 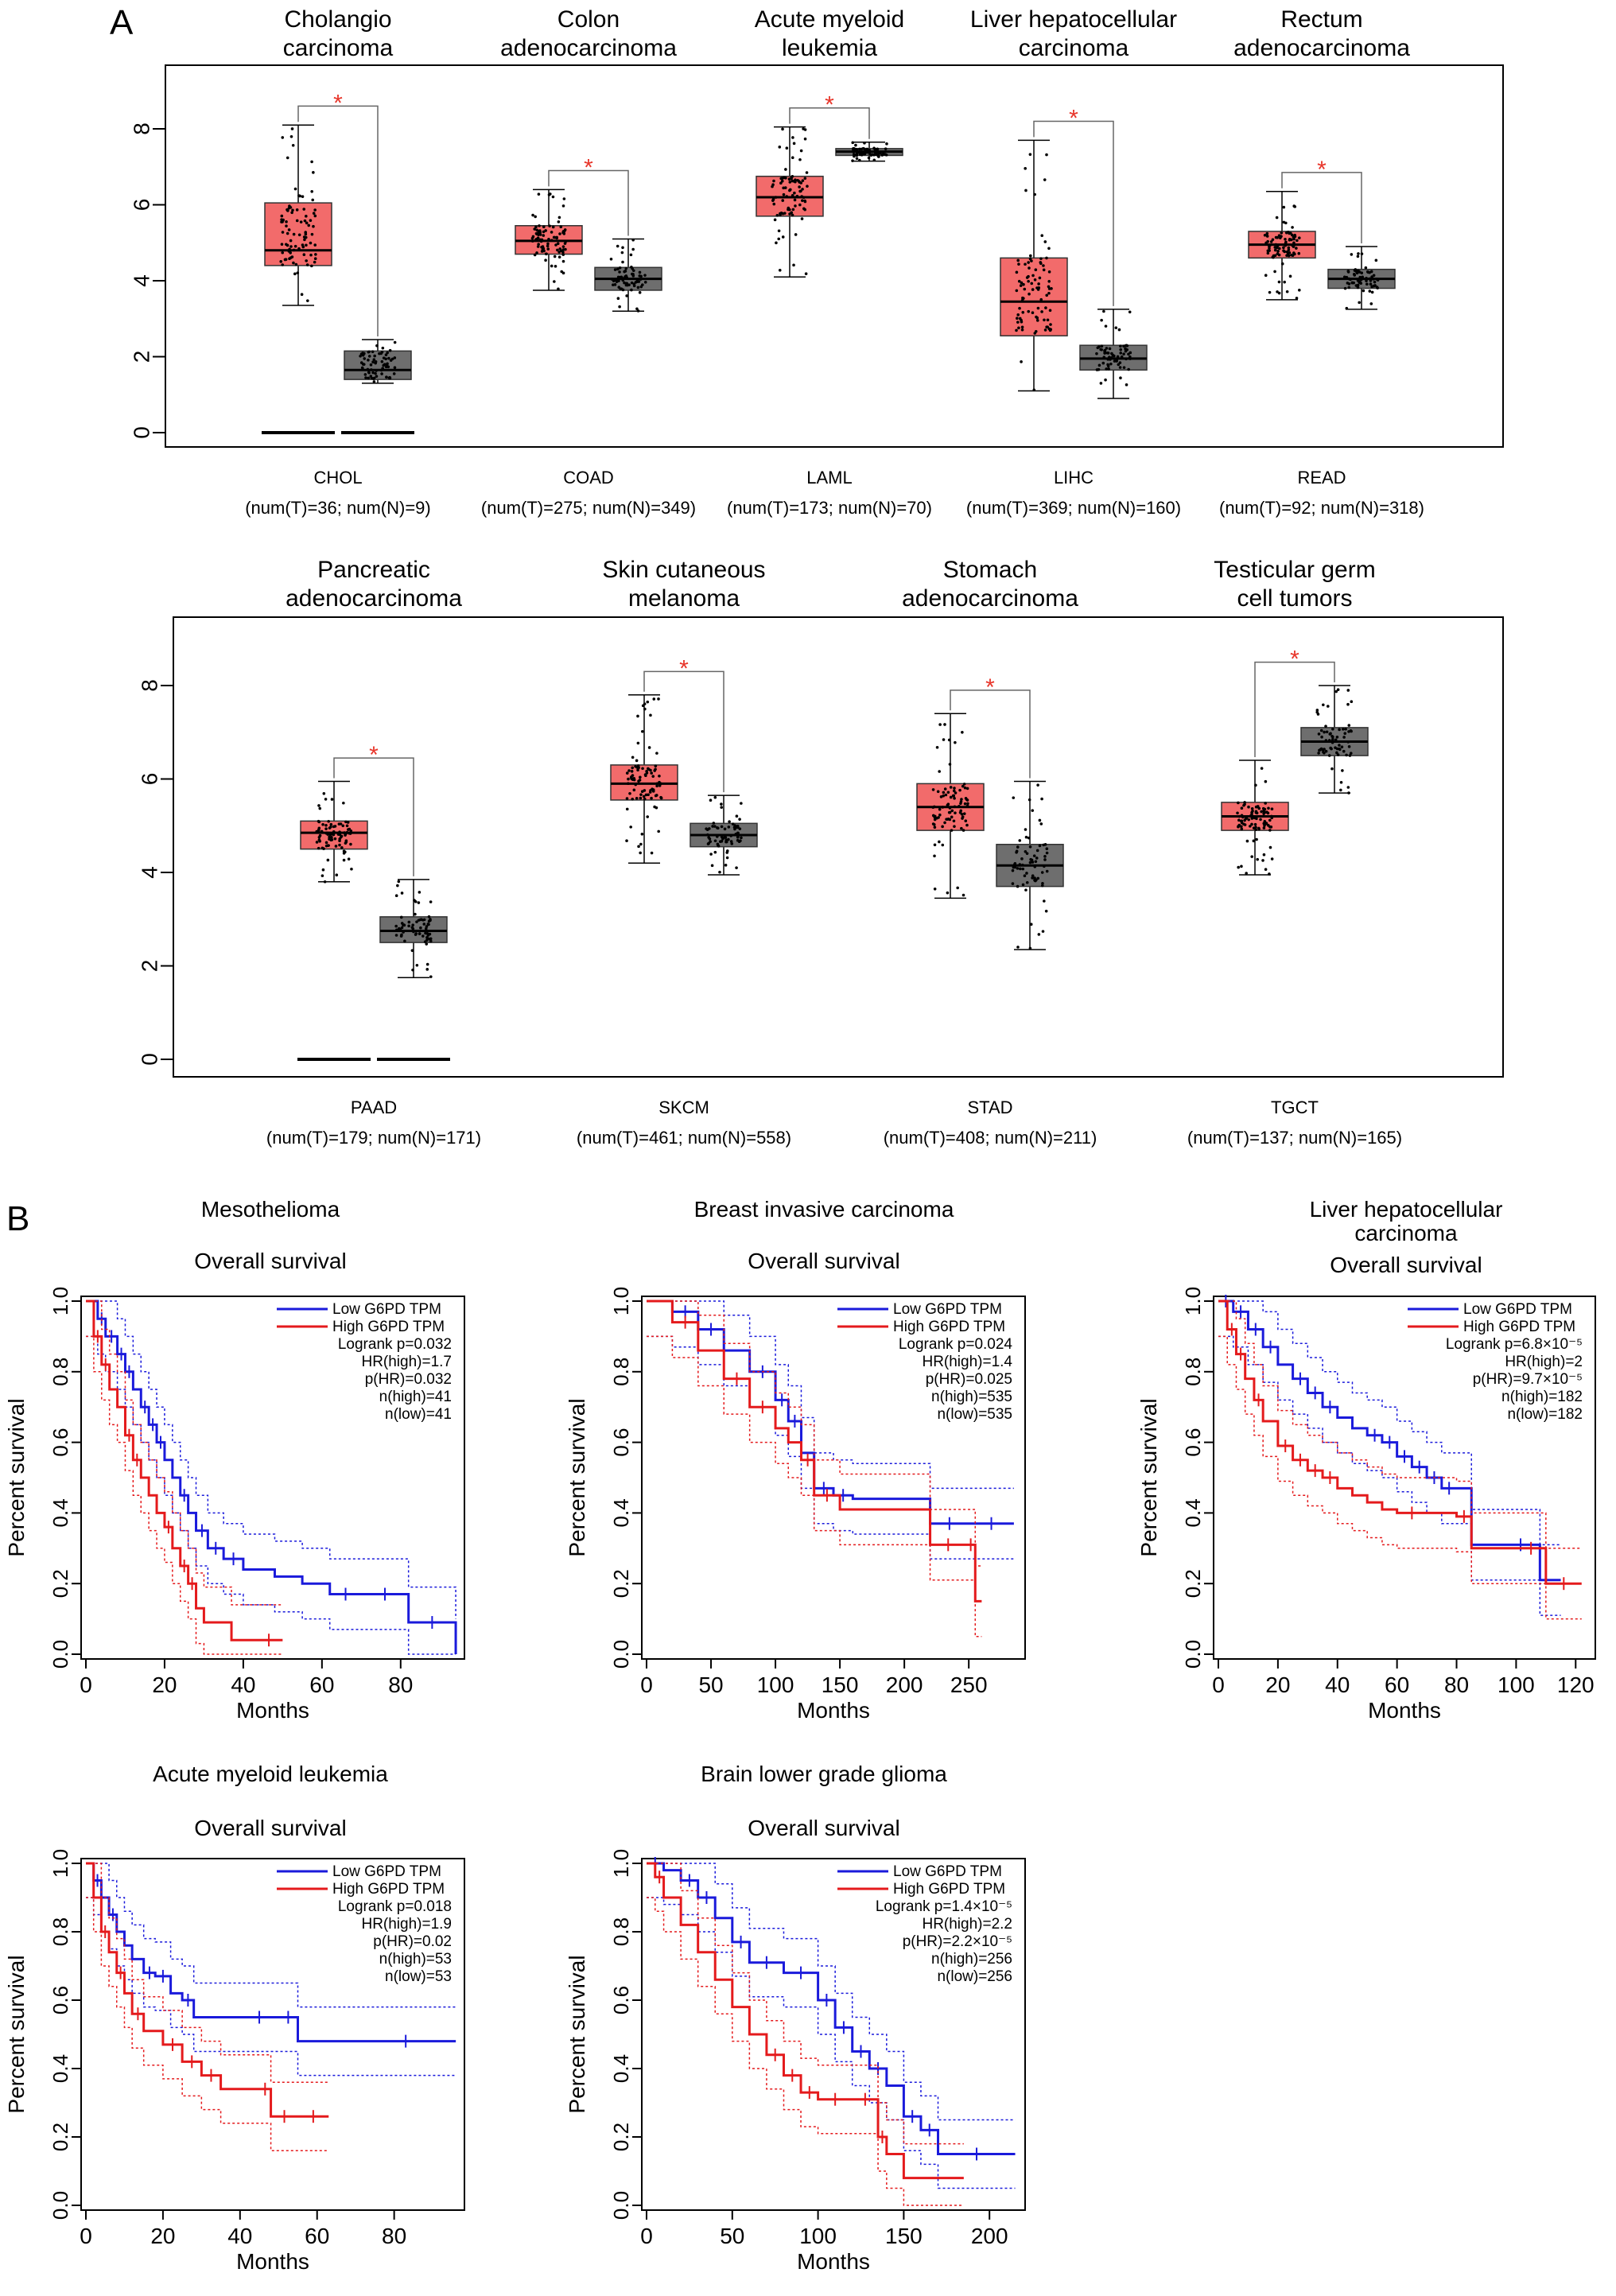 What do you see at coordinates (589, 202) in the screenshot?
I see `significance-bracket` at bounding box center [589, 202].